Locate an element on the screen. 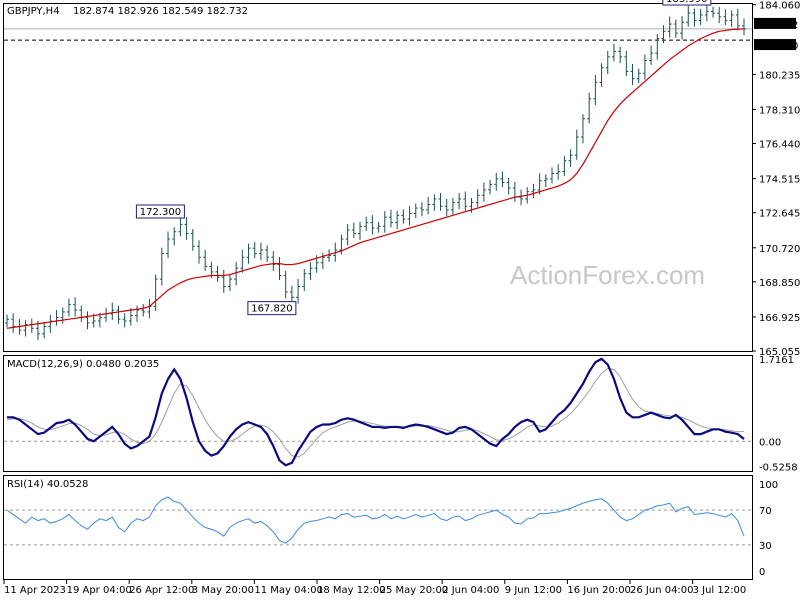 The image size is (800, 600). x-tick-label: 11 Apr 2023 is located at coordinates (35, 590).